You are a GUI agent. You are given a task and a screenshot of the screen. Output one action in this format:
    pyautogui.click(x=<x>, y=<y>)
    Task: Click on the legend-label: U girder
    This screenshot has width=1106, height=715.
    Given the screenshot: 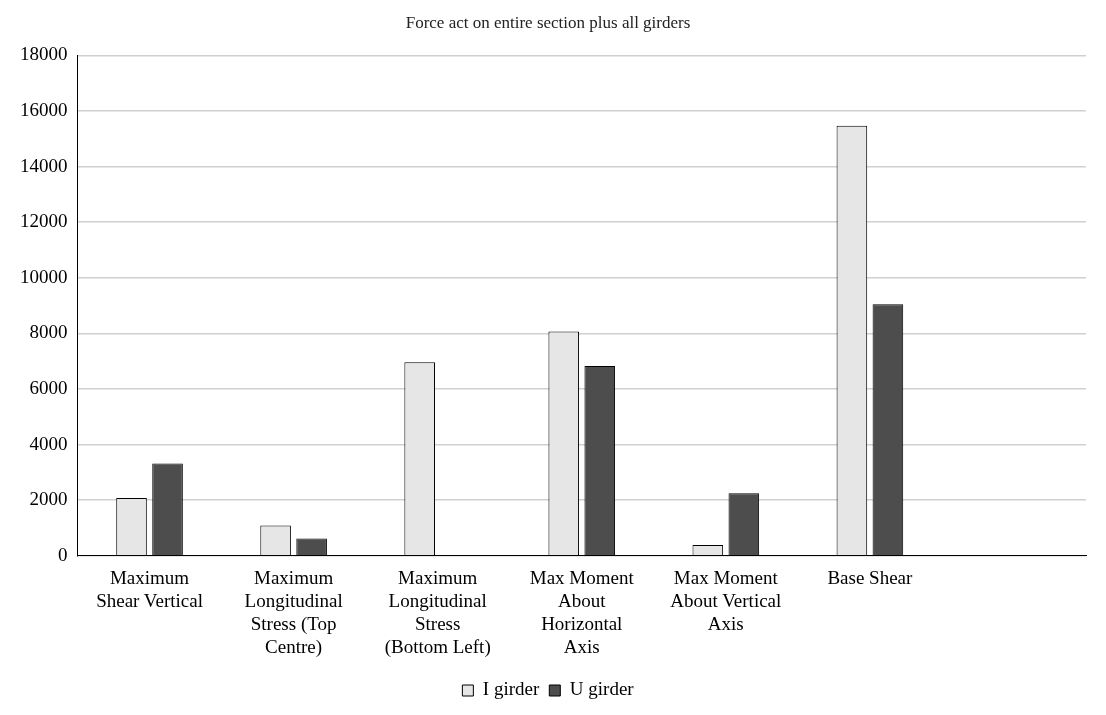 What is the action you would take?
    pyautogui.click(x=602, y=689)
    